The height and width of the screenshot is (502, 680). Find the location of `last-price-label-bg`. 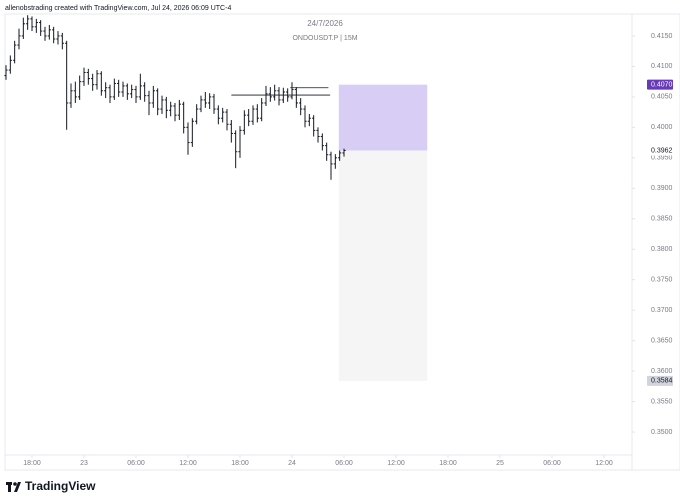

last-price-label-bg is located at coordinates (660, 150).